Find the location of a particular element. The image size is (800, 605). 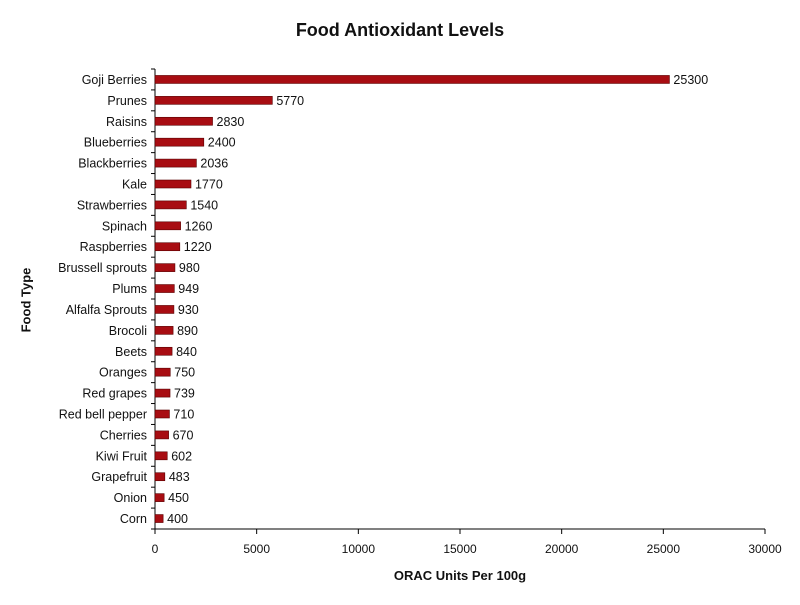

category-label: Oranges is located at coordinates (123, 373).